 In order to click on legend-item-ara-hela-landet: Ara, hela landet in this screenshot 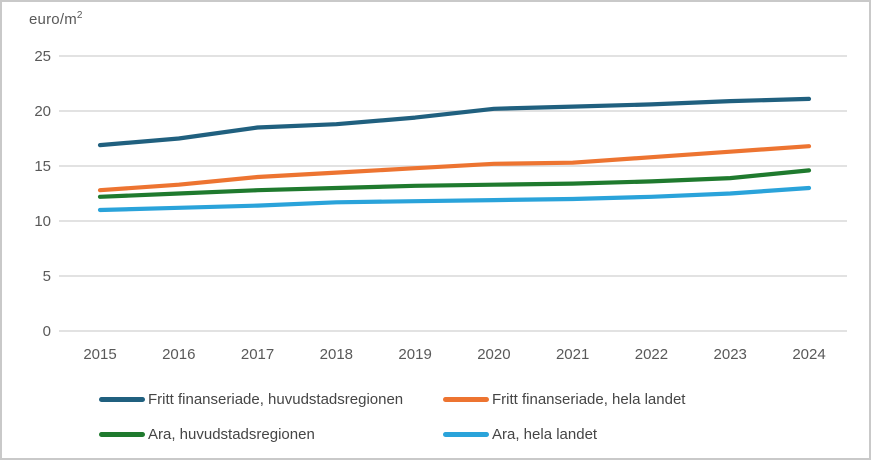, I will do `click(564, 434)`.